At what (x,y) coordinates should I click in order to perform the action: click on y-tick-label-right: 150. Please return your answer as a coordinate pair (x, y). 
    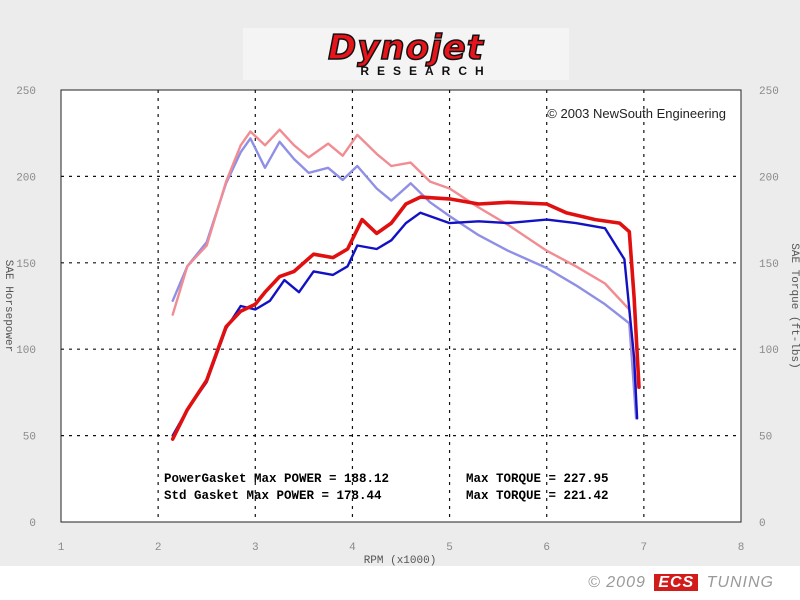
    Looking at the image, I should click on (769, 265).